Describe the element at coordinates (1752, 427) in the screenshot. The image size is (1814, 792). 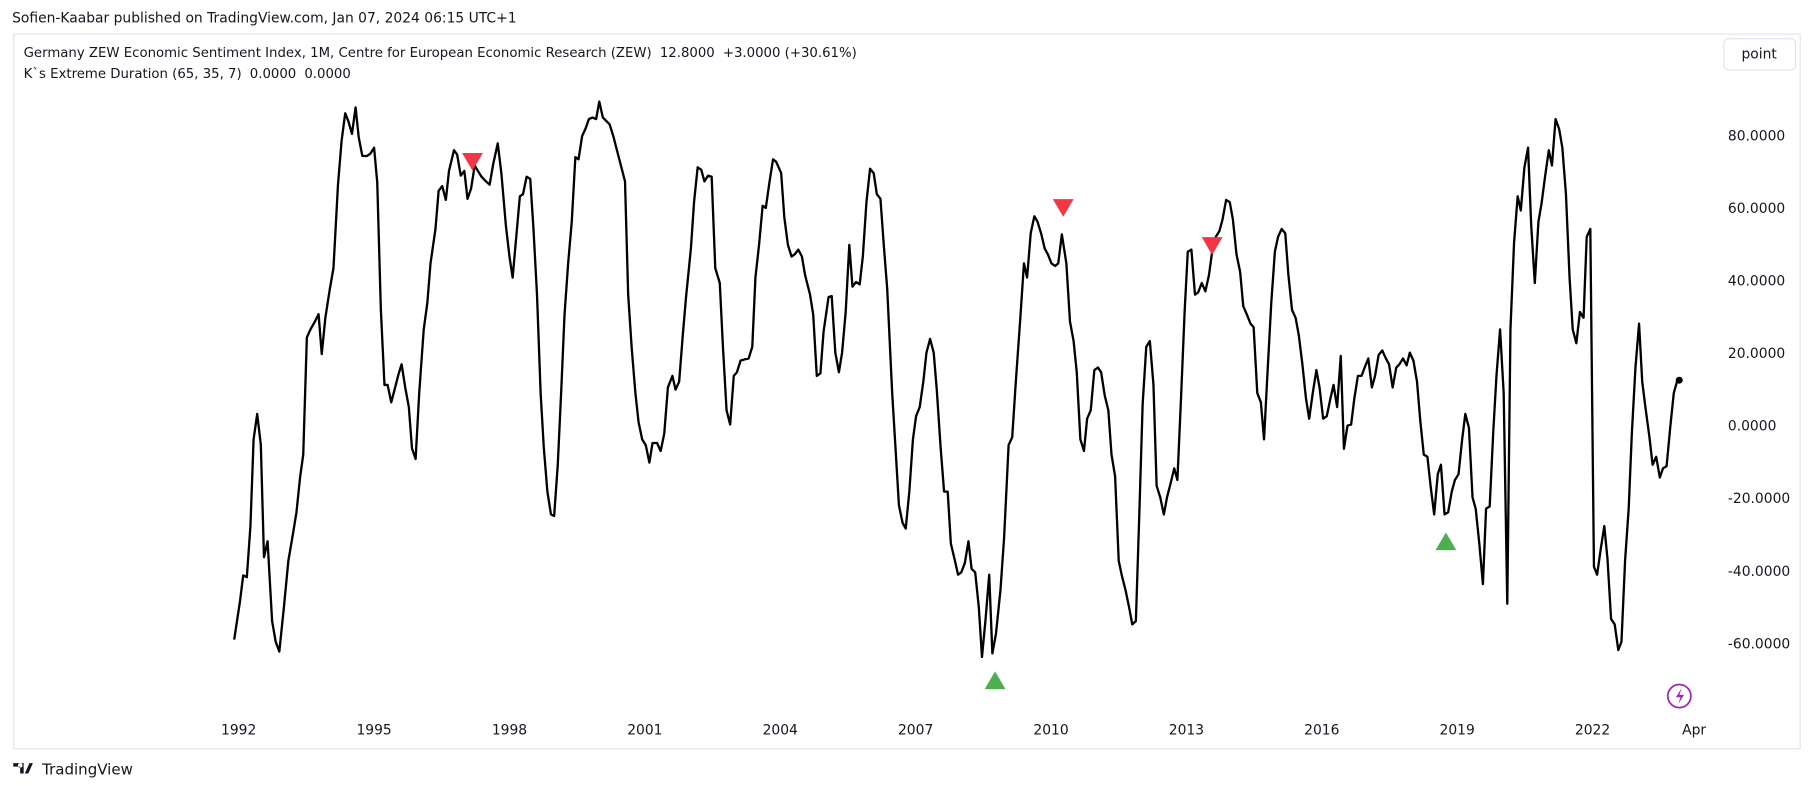
I see `y-tick-label: 0.0000` at that location.